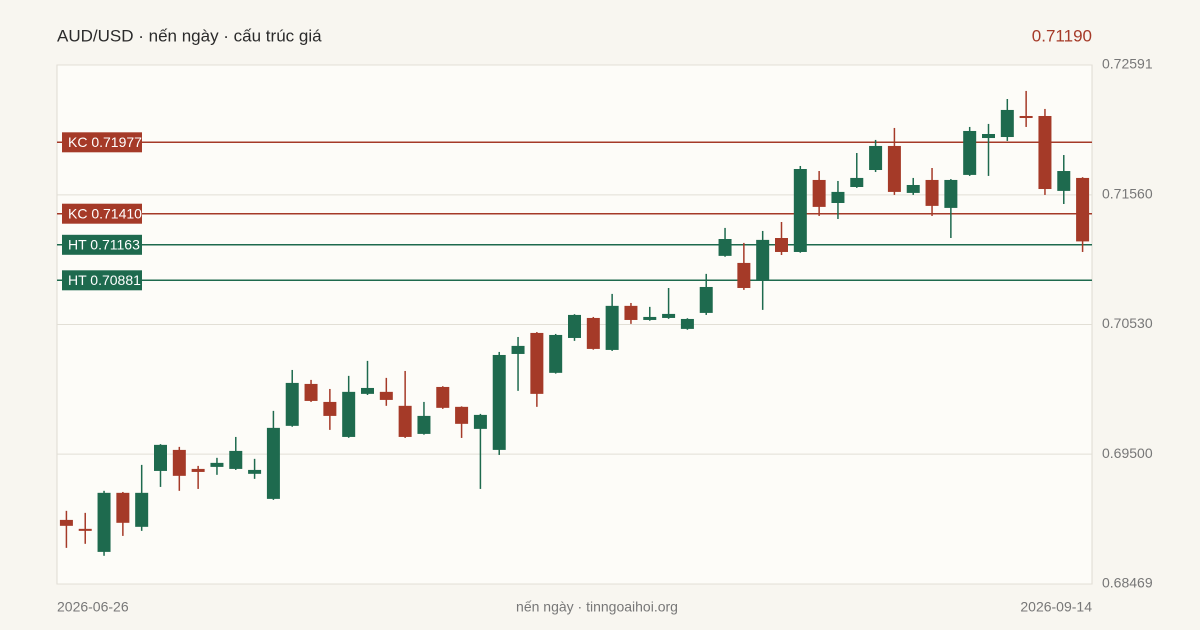 The height and width of the screenshot is (630, 1200). I want to click on x-tick-label: 2026-09-14, so click(1056, 607).